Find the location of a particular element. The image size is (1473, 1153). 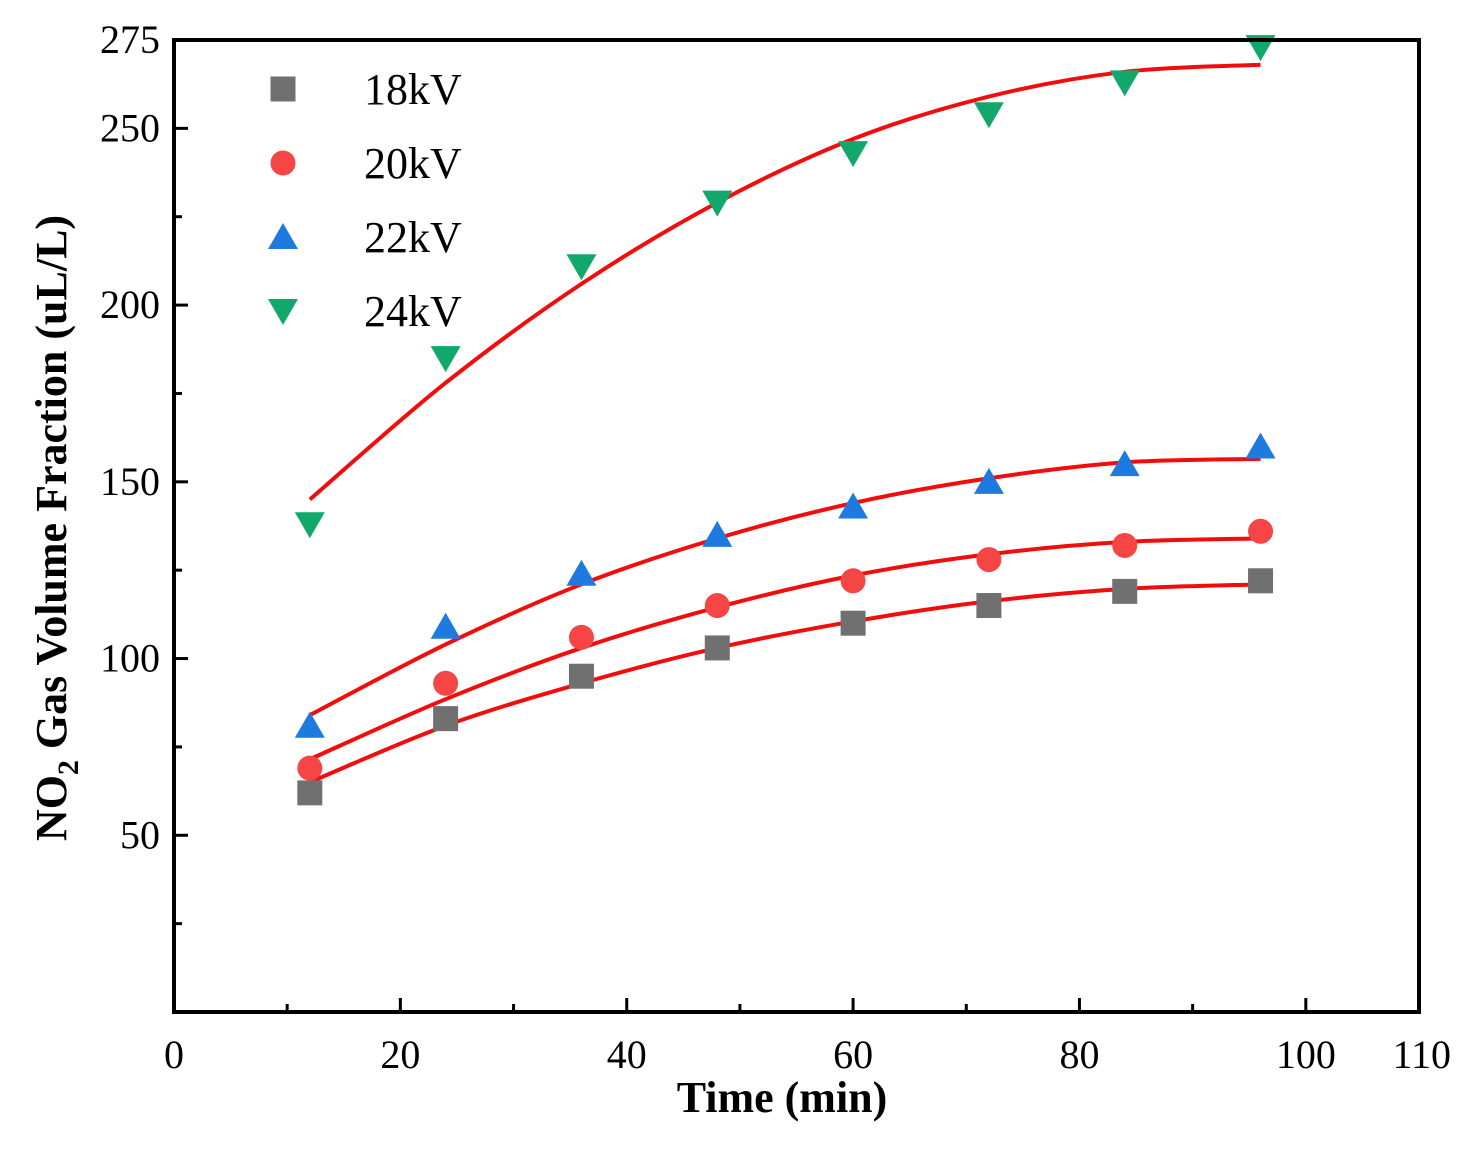

y-axis-title-subscript: 2 is located at coordinates (68, 767).